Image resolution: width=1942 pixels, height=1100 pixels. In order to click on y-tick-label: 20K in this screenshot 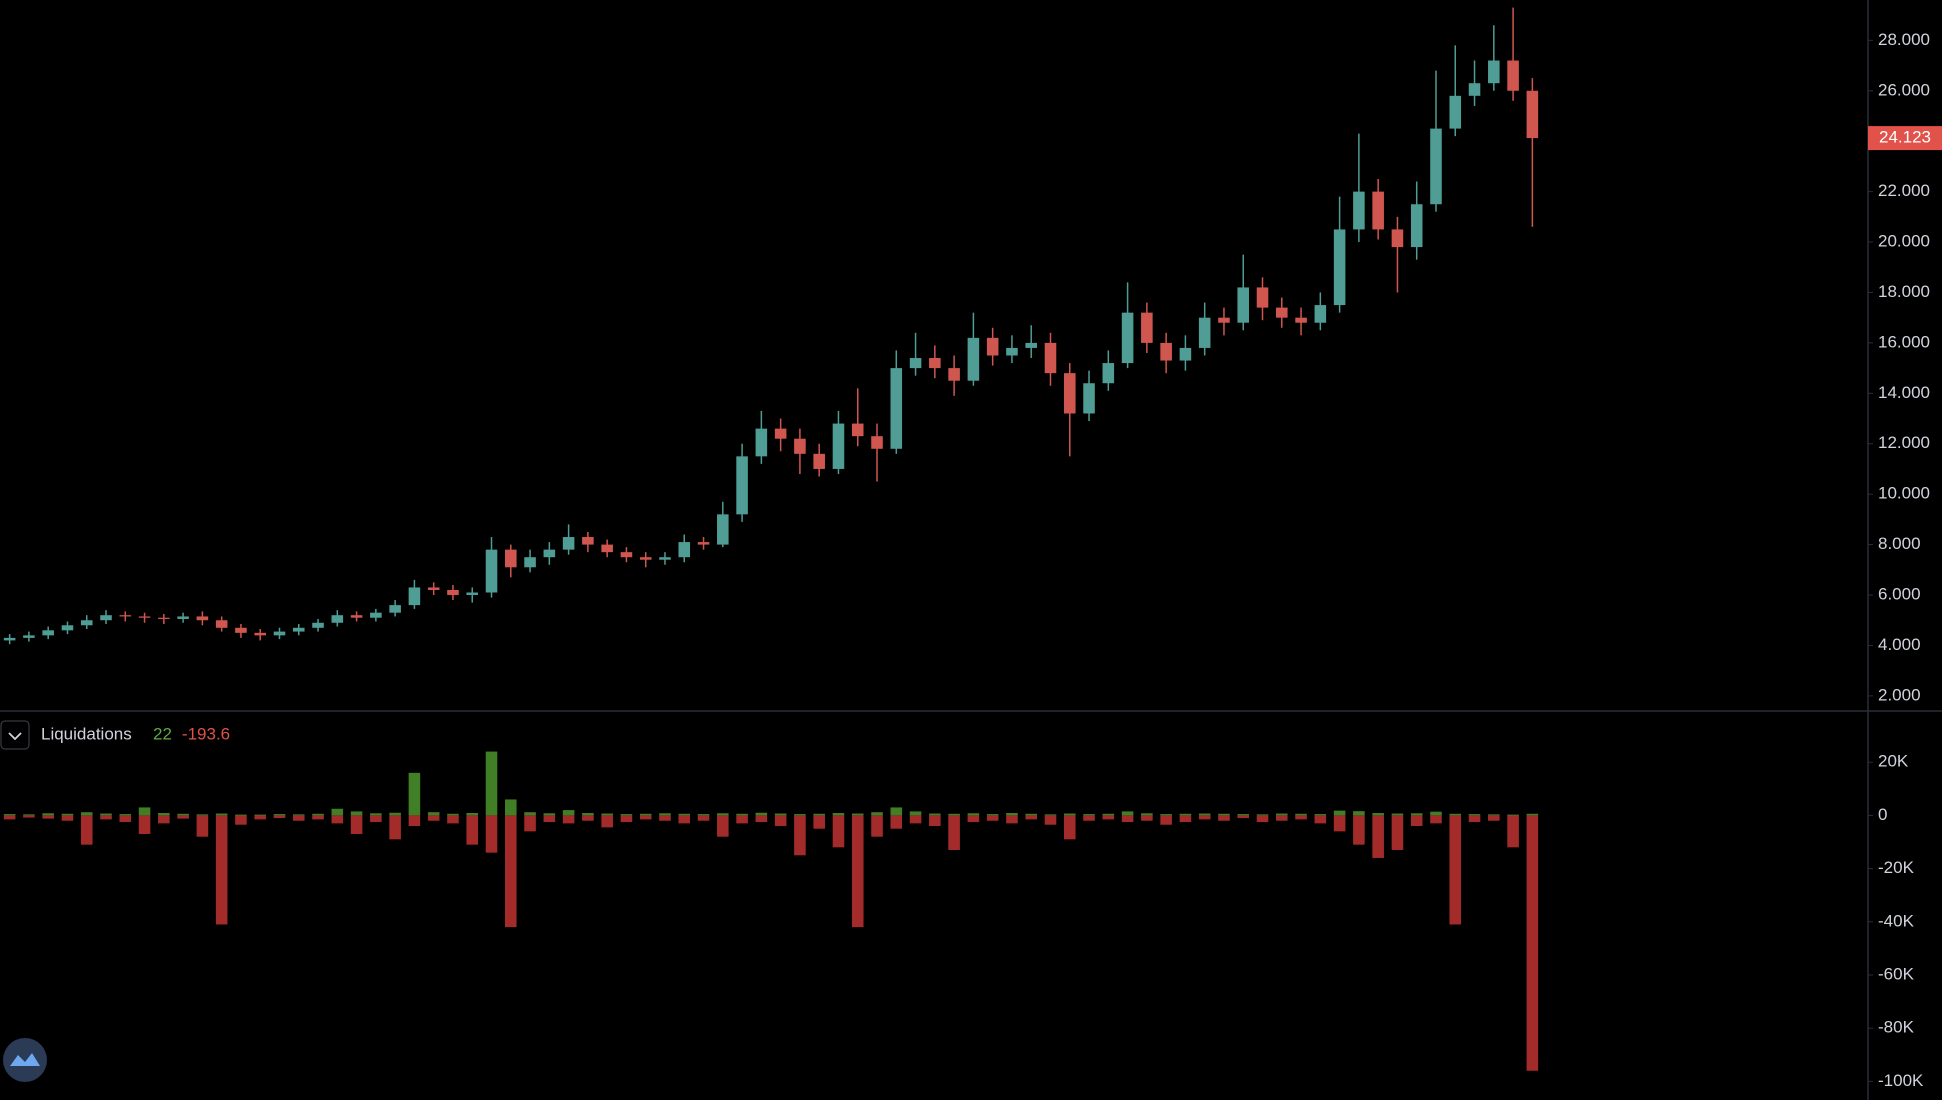, I will do `click(1893, 761)`.